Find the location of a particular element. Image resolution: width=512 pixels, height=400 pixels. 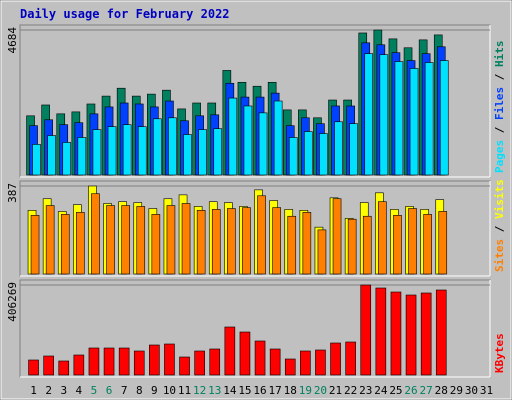

x-tick-label: 5 is located at coordinates (94, 390).